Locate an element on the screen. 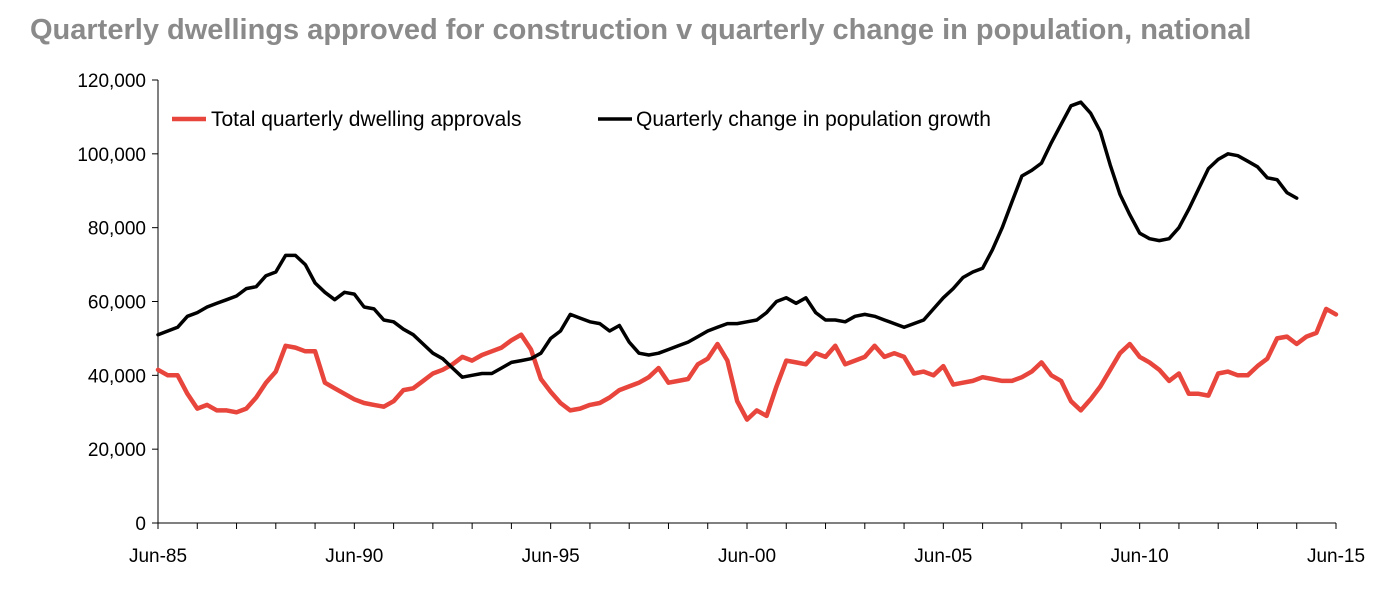 The width and height of the screenshot is (1386, 614). y-tick-label: 0 is located at coordinates (140, 524).